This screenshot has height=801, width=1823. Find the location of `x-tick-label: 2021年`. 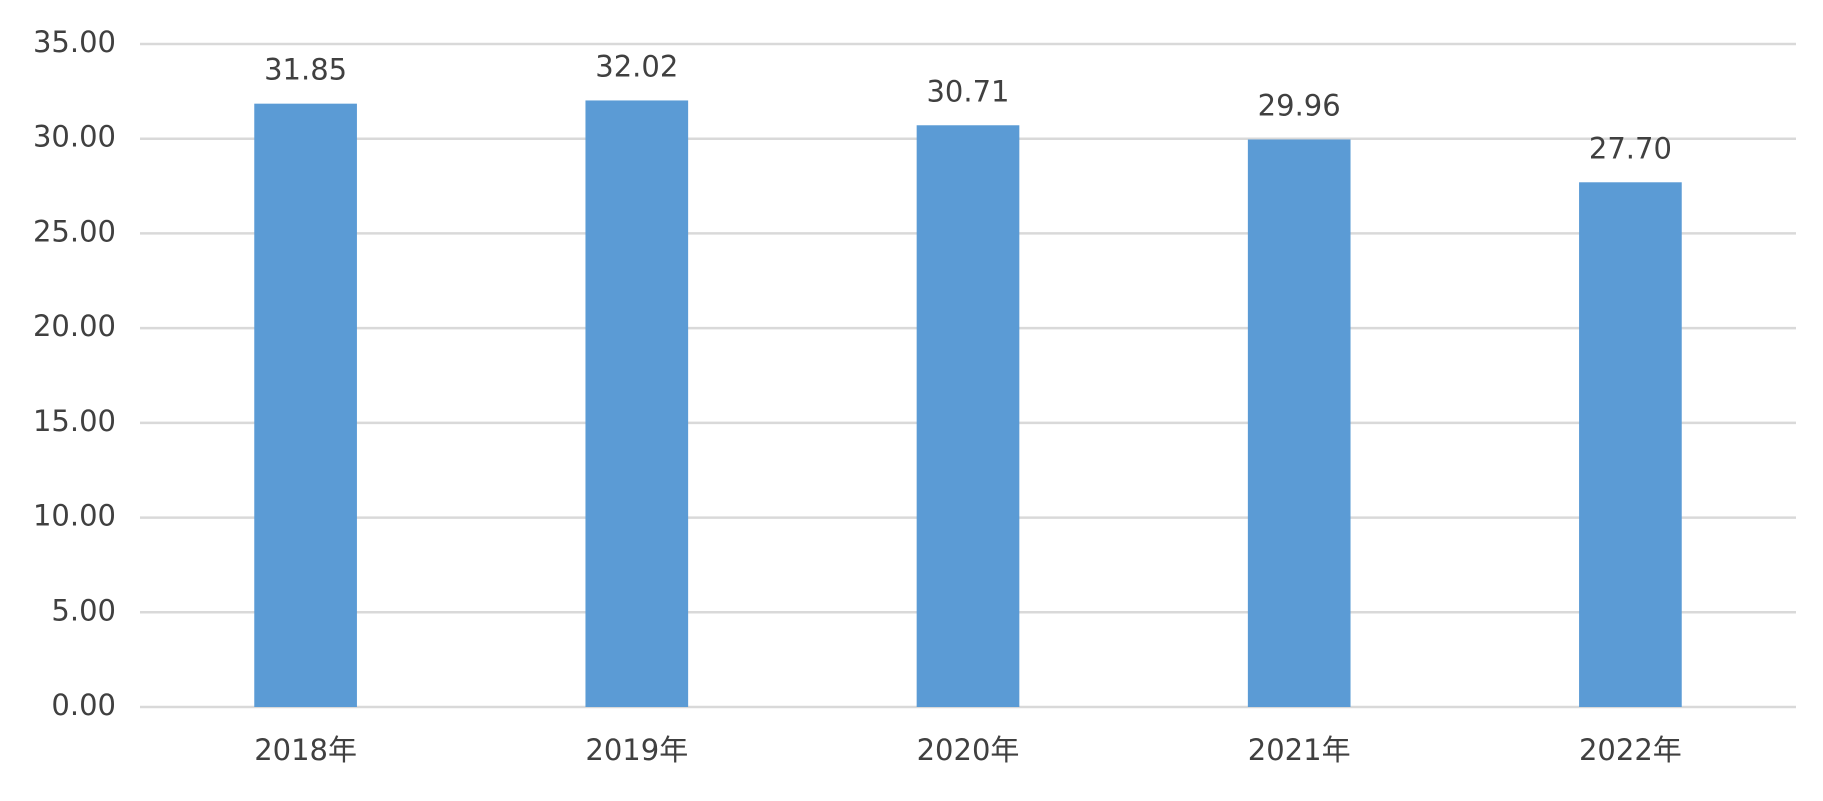

x-tick-label: 2021年 is located at coordinates (1299, 750).